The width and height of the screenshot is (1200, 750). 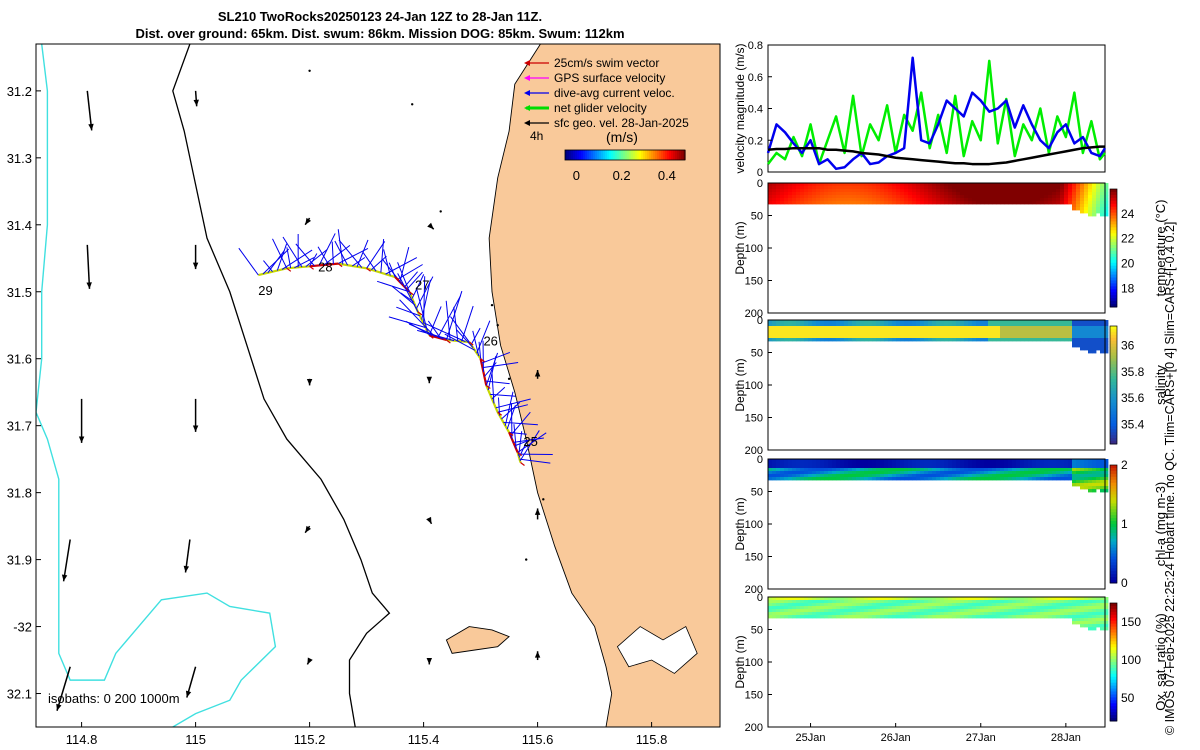 I want to click on current-vector, so click(x=408, y=293).